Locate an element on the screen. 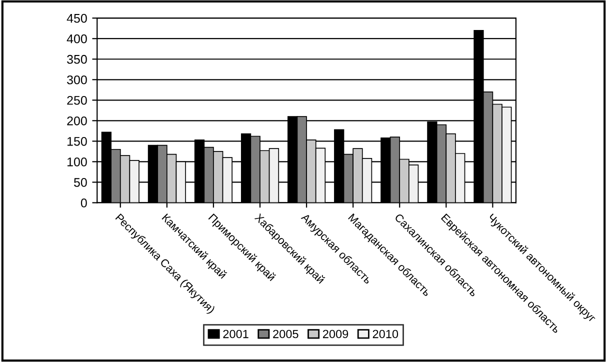 The width and height of the screenshot is (607, 362). legend-label: 2005 is located at coordinates (285, 334).